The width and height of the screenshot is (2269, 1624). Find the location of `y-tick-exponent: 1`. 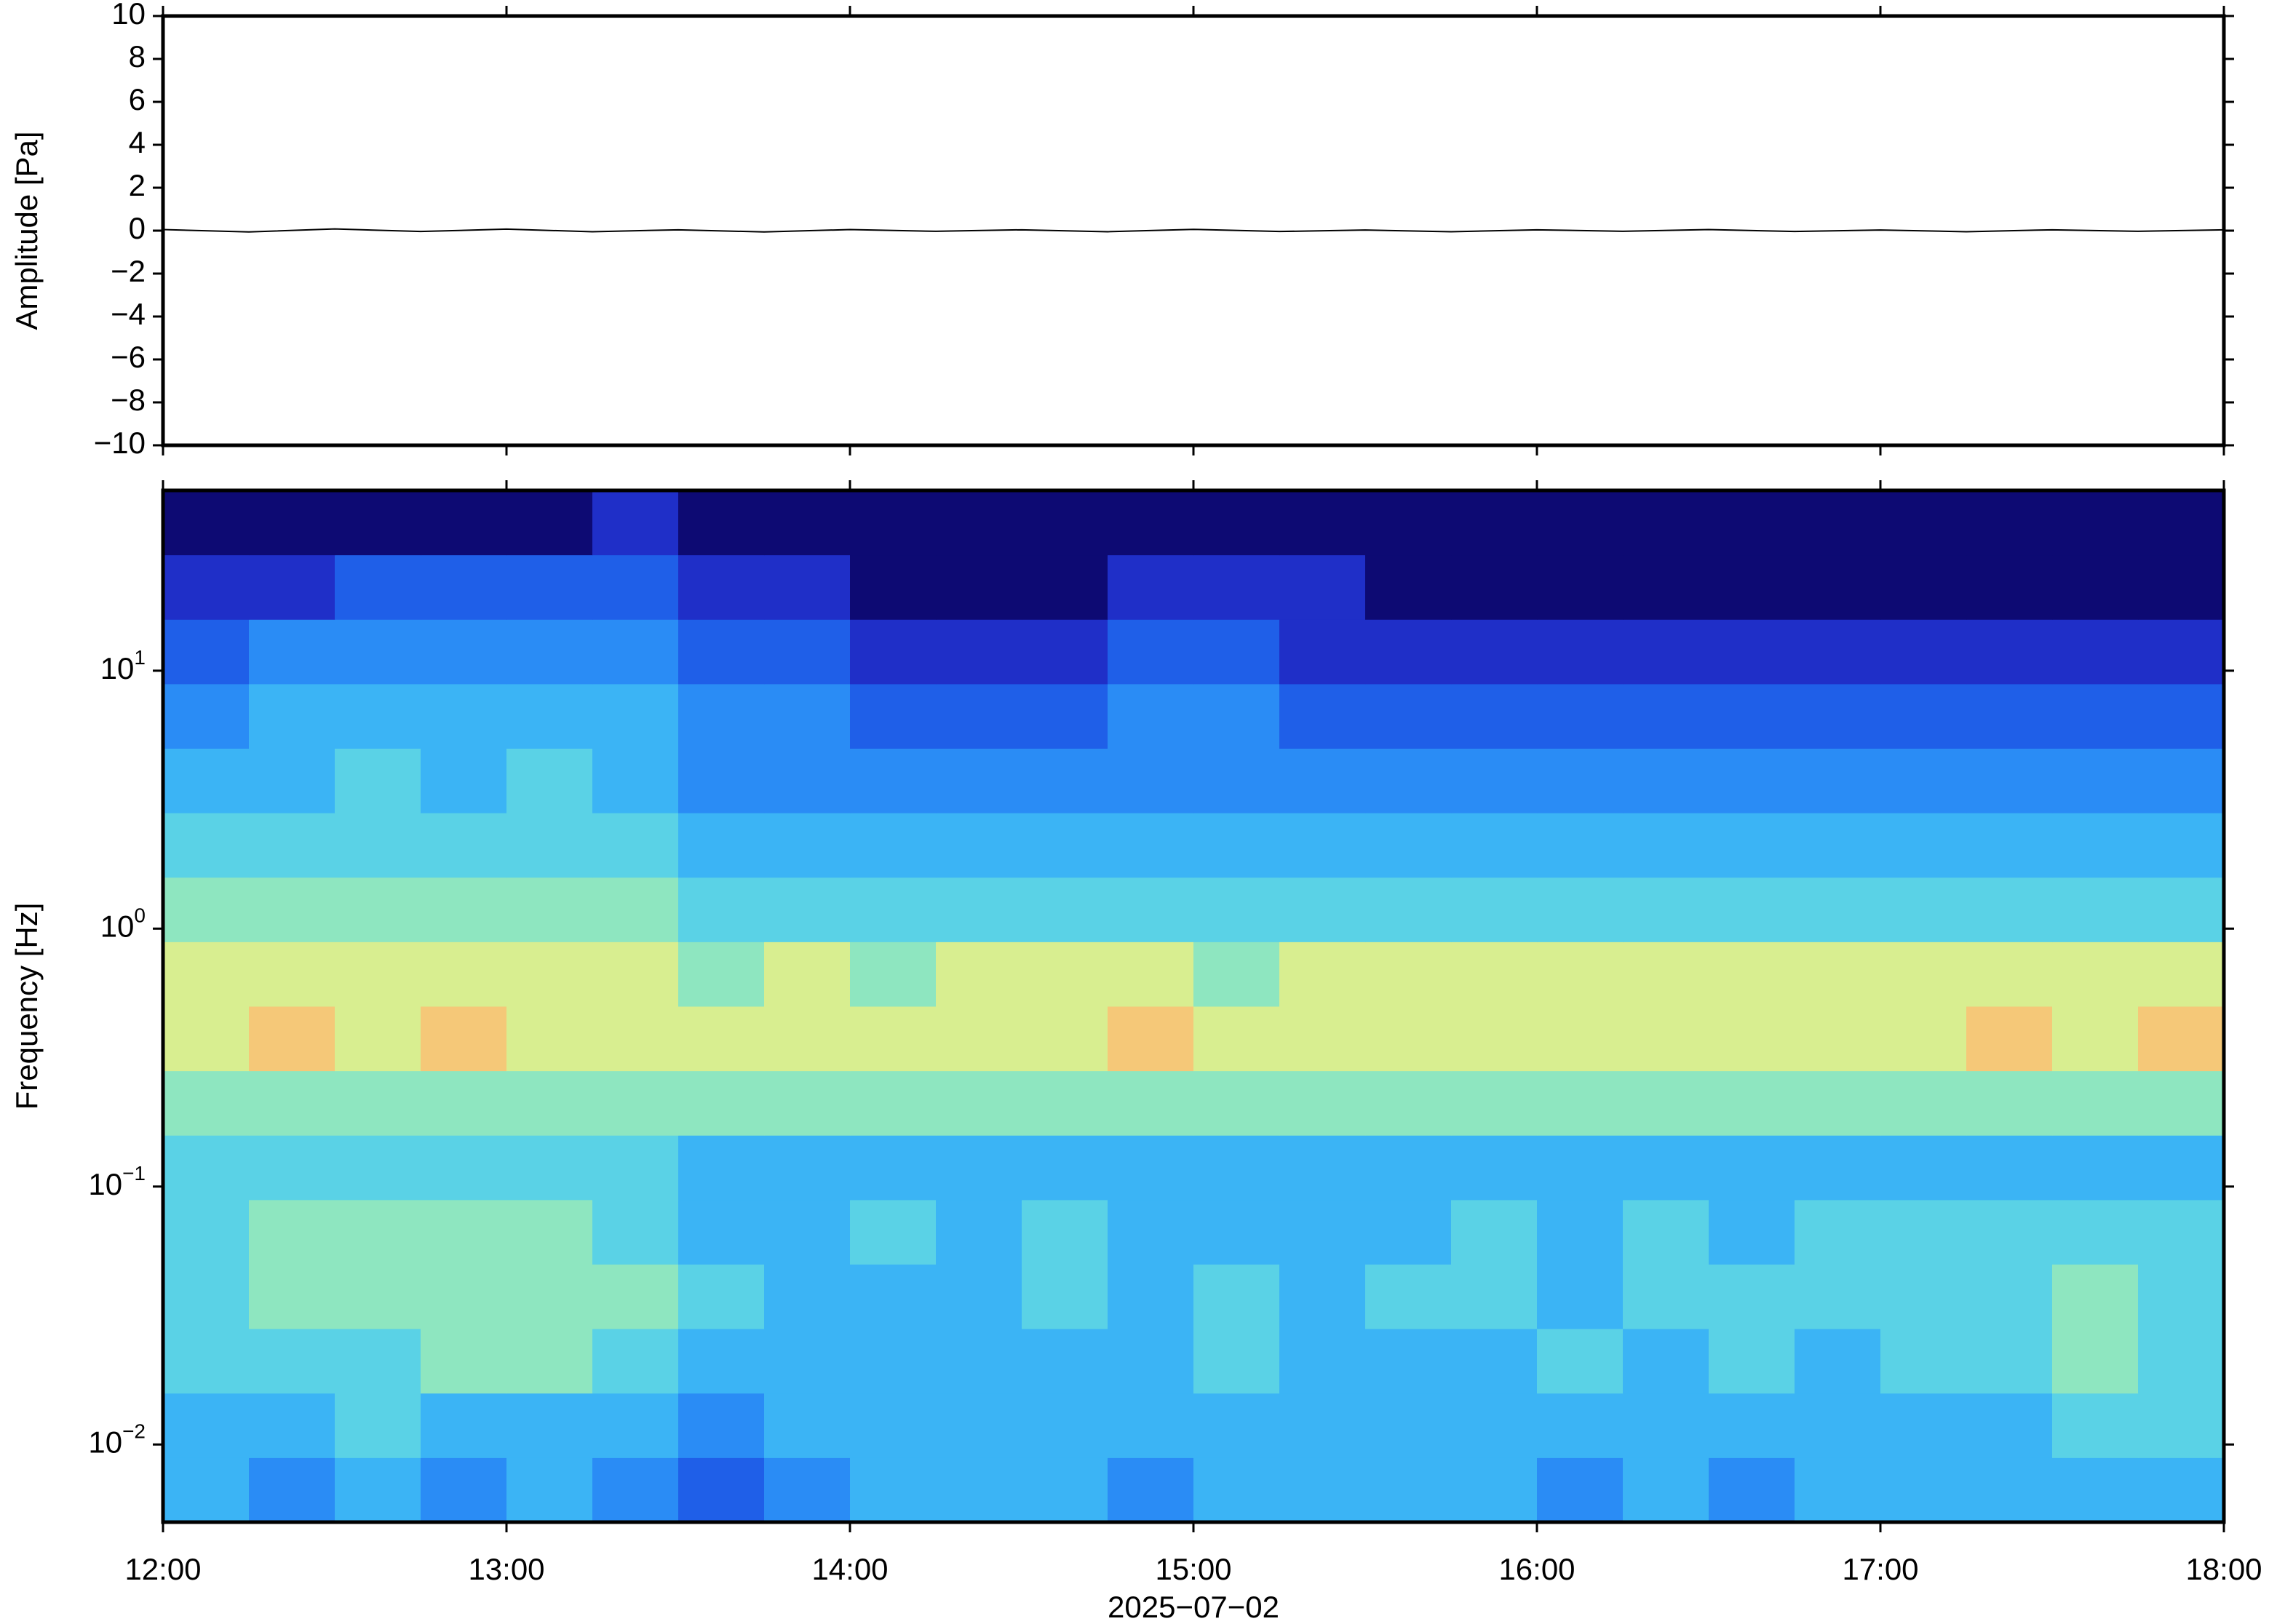

y-tick-exponent: 1 is located at coordinates (140, 657).